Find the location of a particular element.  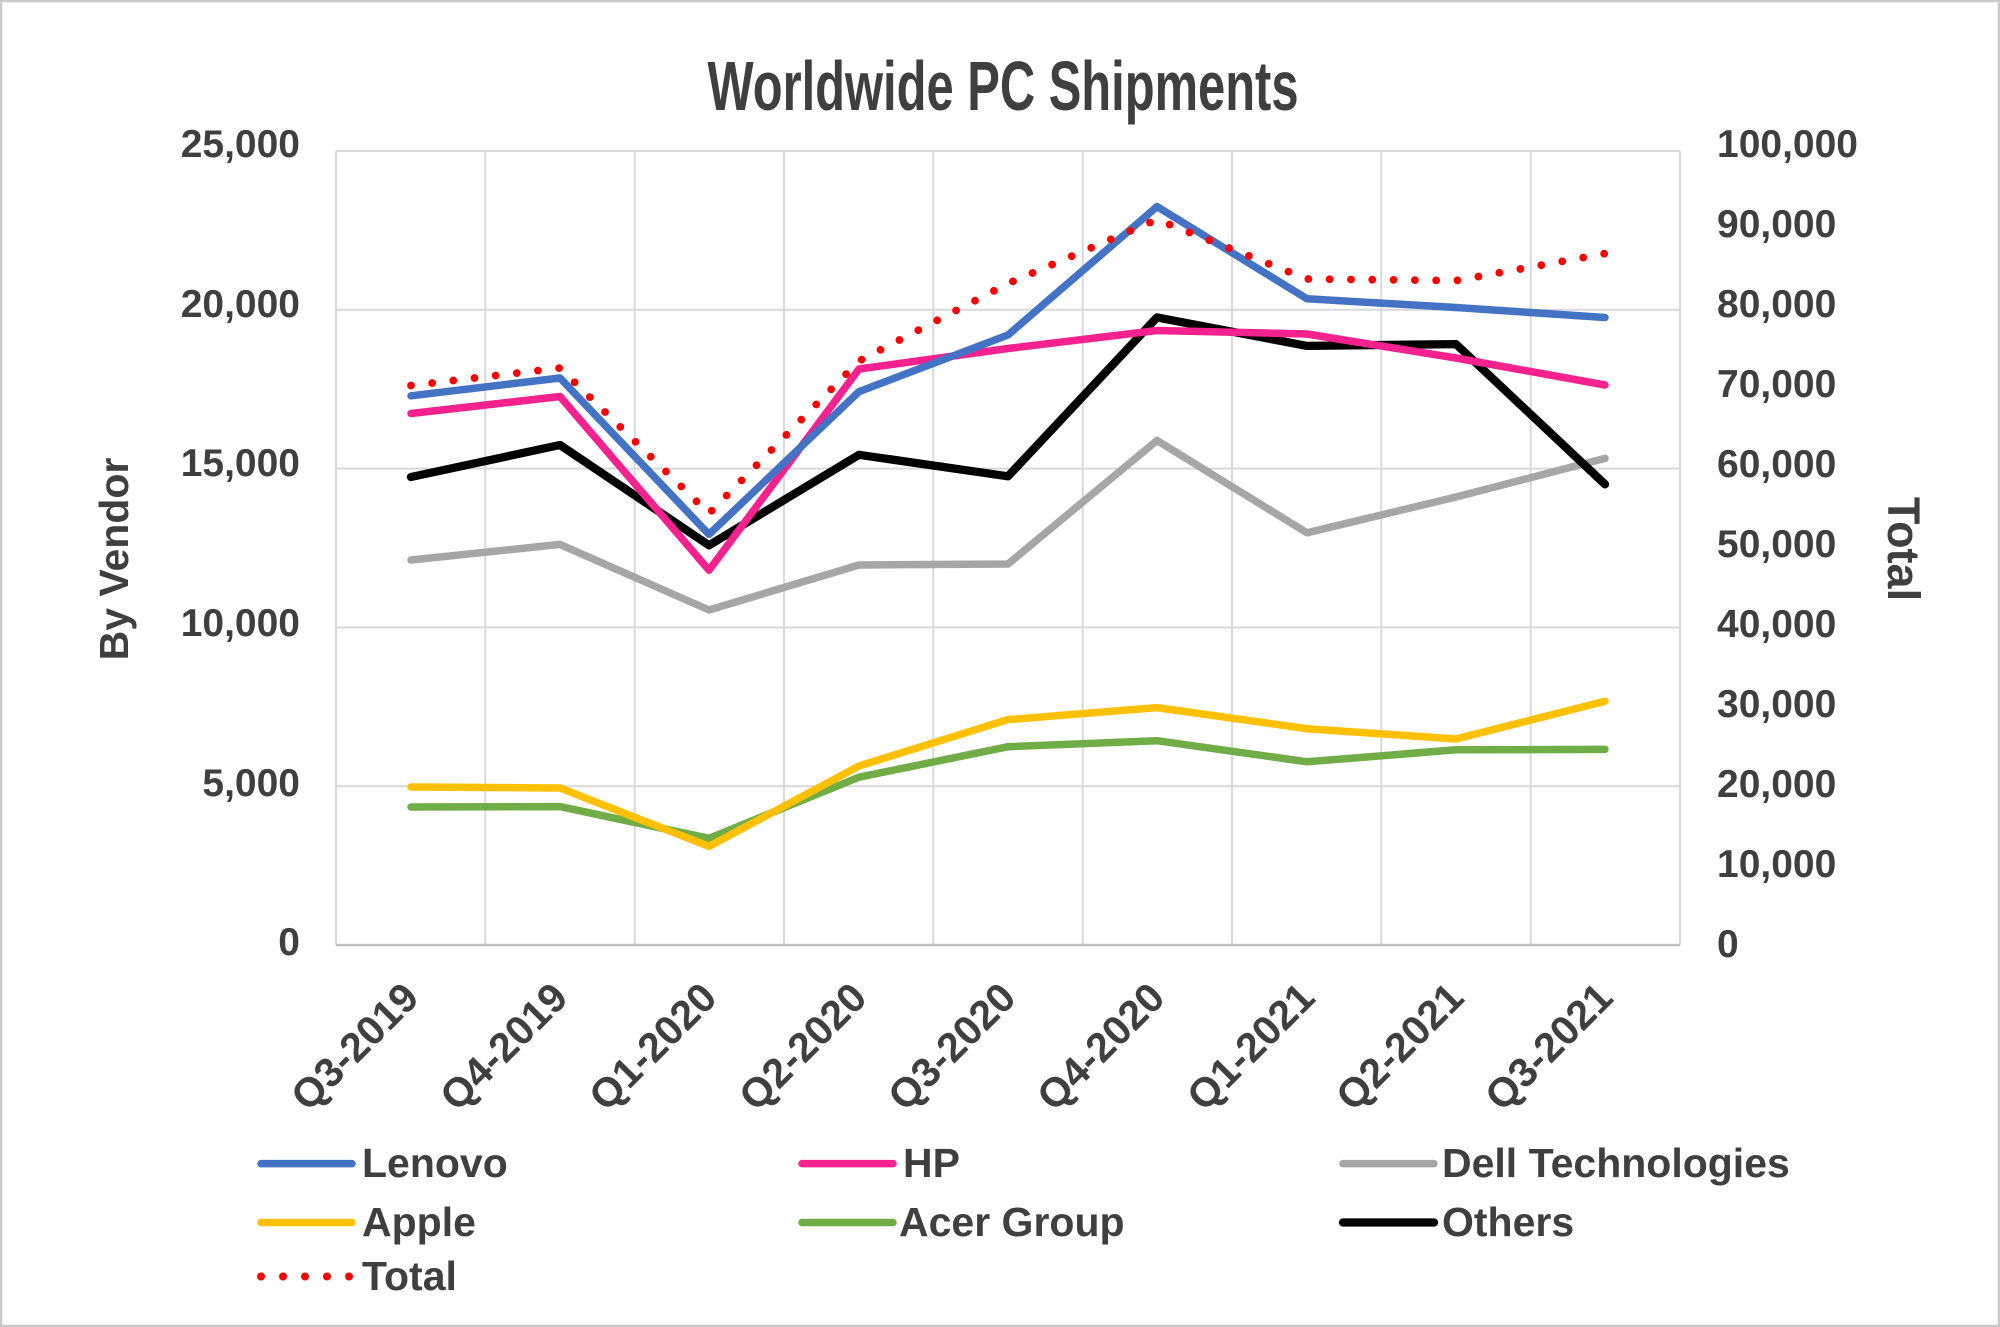

svg-text: Worldwide PC Shipments is located at coordinates (1003, 86).